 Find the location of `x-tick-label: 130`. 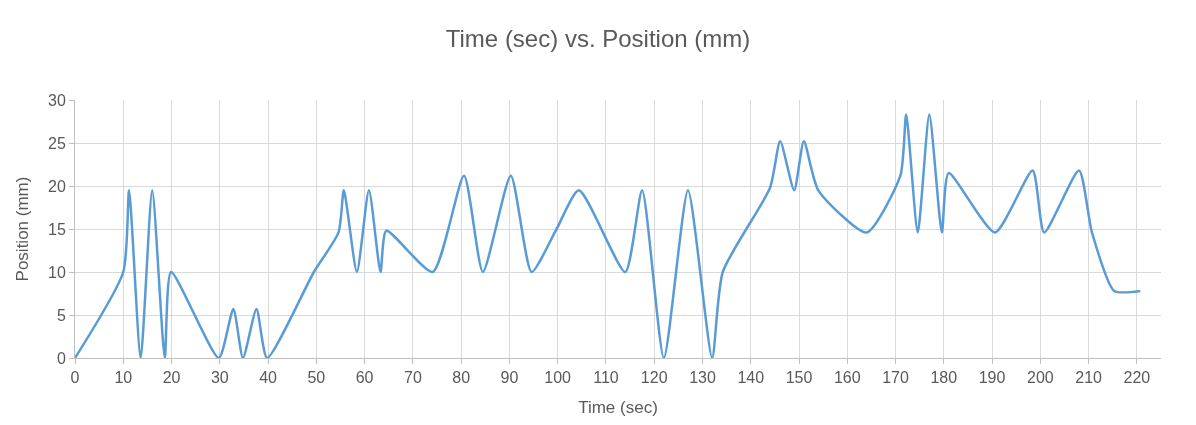

x-tick-label: 130 is located at coordinates (702, 378).